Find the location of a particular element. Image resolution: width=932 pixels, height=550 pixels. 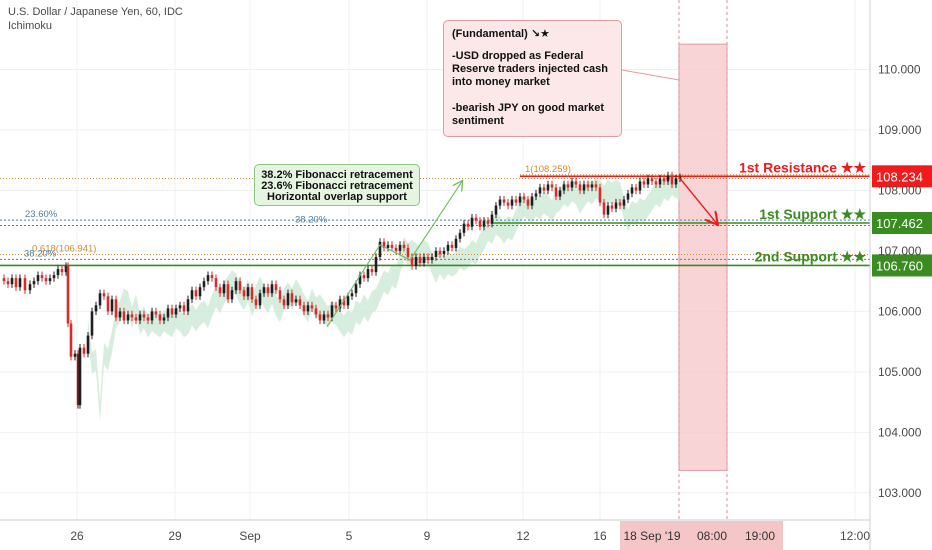

fib-label-3: 38.20% is located at coordinates (311, 220).